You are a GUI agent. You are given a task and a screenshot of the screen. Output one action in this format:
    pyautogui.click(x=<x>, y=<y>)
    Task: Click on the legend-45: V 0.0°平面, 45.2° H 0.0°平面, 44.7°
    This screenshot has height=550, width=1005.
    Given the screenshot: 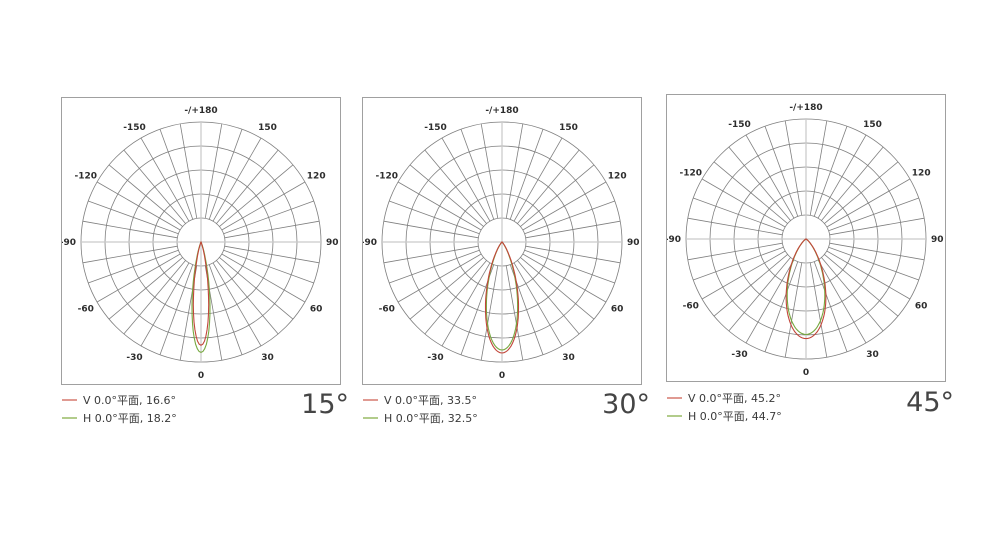 What is the action you would take?
    pyautogui.click(x=782, y=407)
    